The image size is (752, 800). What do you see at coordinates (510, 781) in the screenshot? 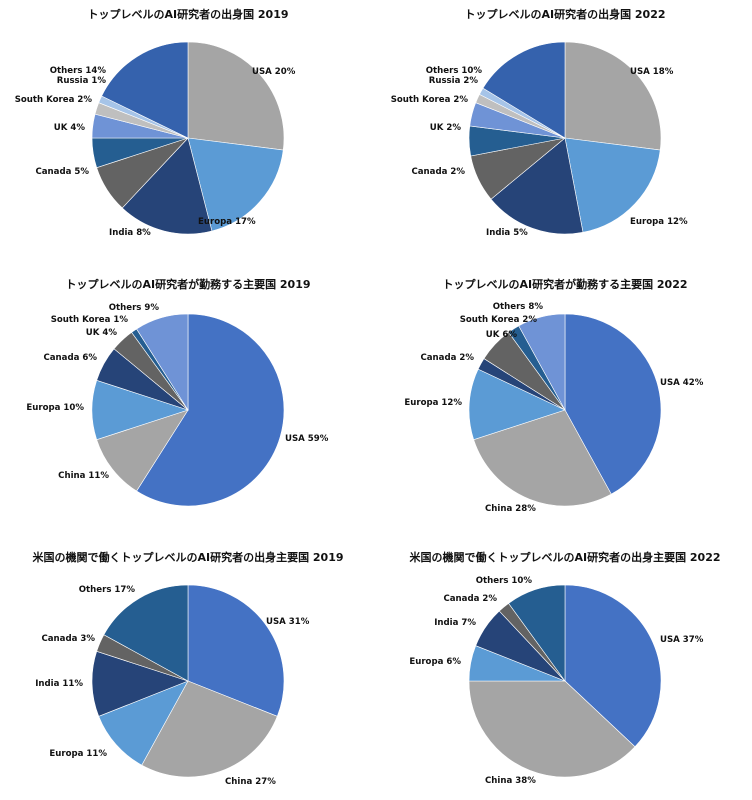
I see `slice-label: China 38%` at bounding box center [510, 781].